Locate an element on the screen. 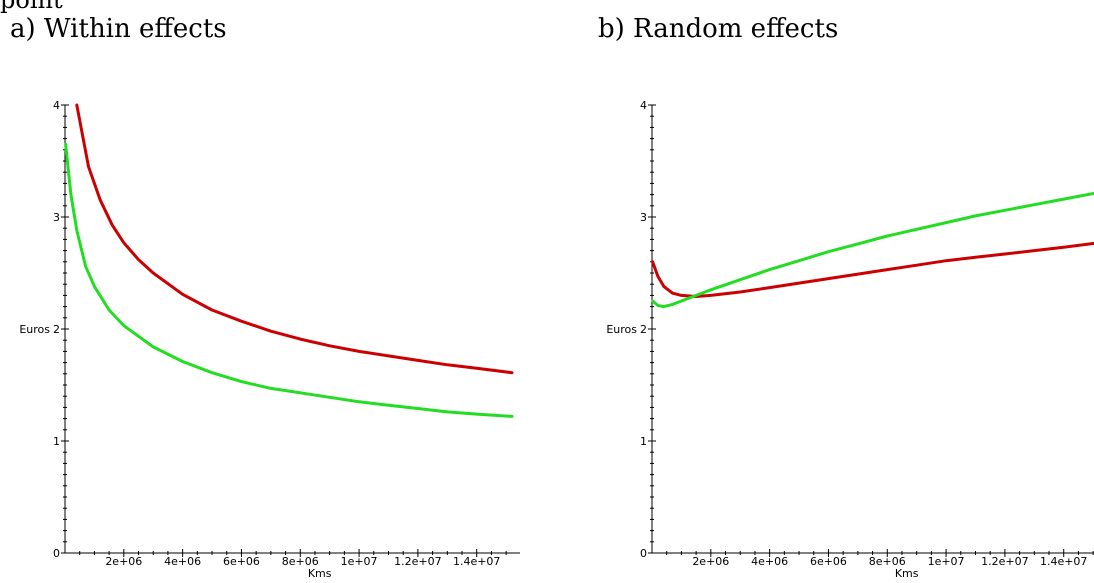 Image resolution: width=1094 pixels, height=583 pixels. chart0-y-tick-label: 3 is located at coordinates (56, 217).